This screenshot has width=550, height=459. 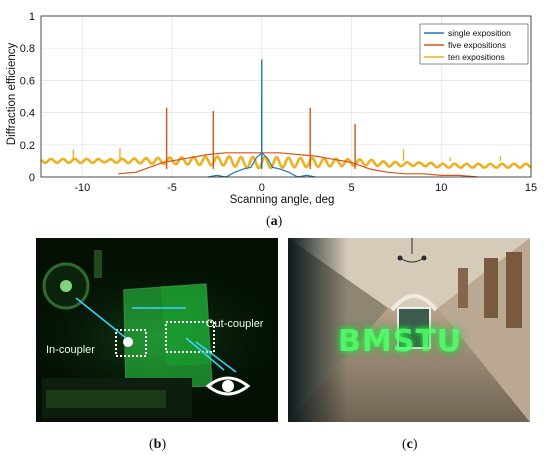 What do you see at coordinates (32, 17) in the screenshot?
I see `y-tick-label: 1` at bounding box center [32, 17].